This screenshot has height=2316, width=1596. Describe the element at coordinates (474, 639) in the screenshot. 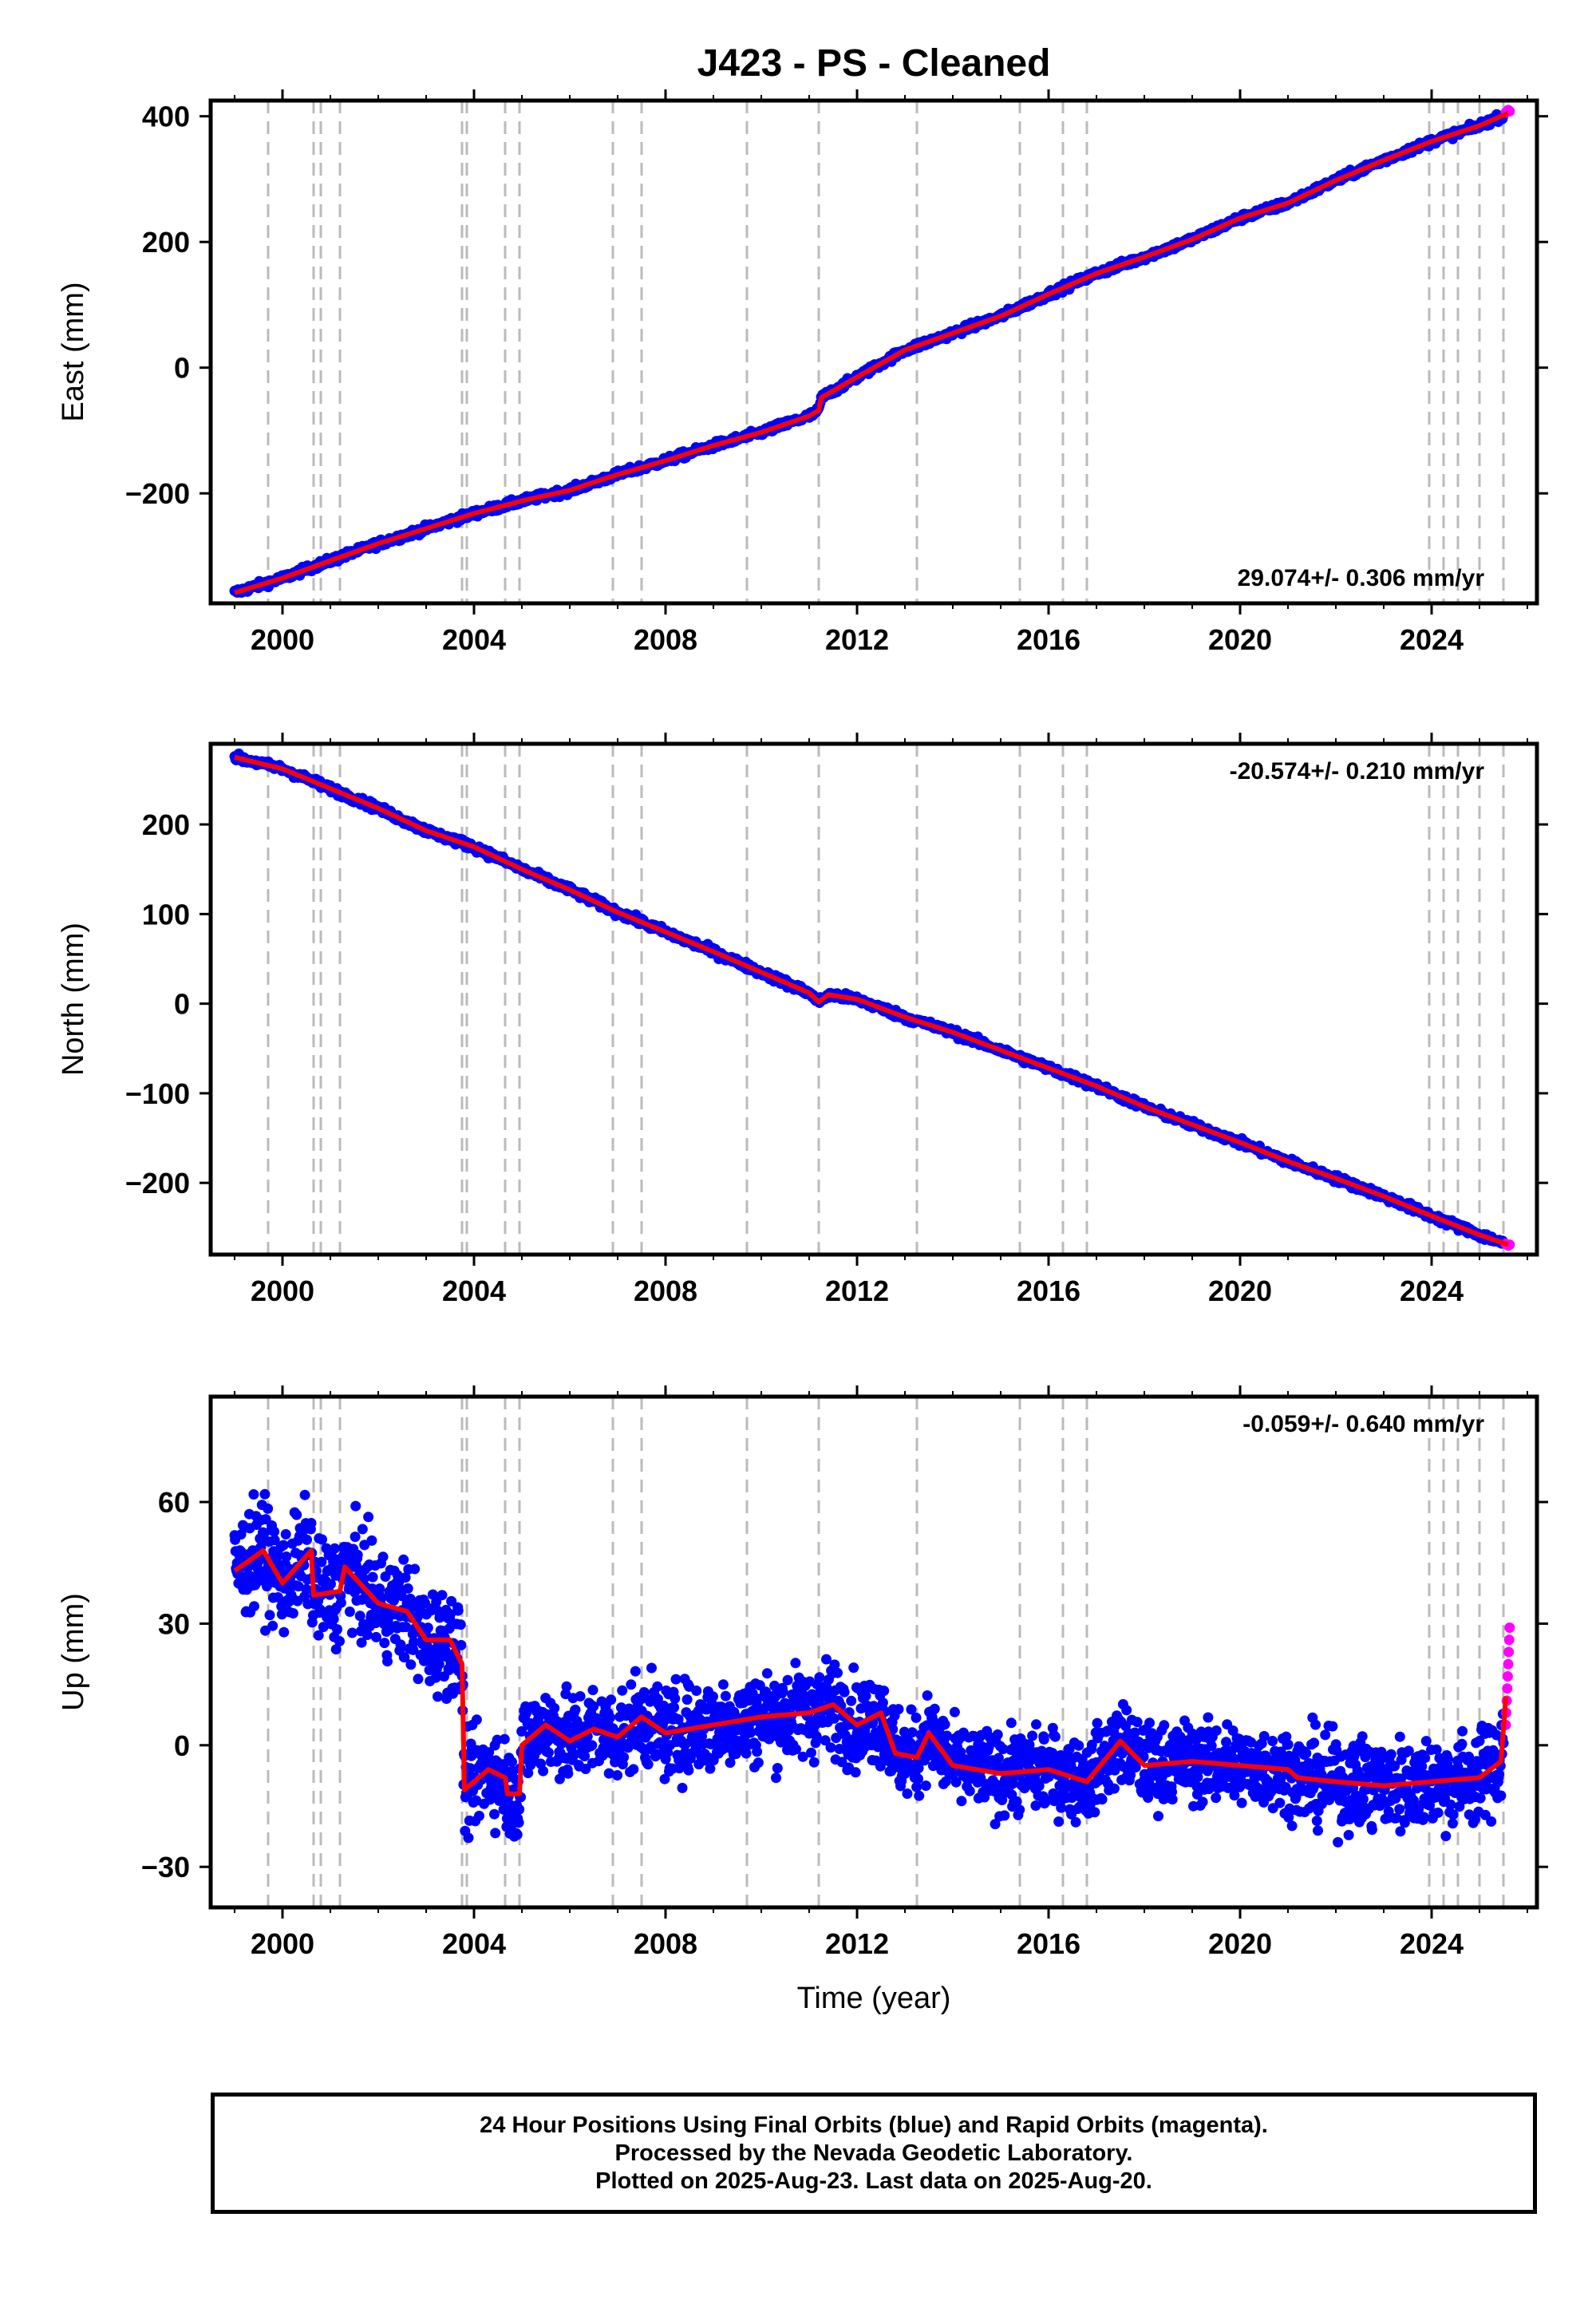

I see `east-x-tick-label: 2004` at that location.